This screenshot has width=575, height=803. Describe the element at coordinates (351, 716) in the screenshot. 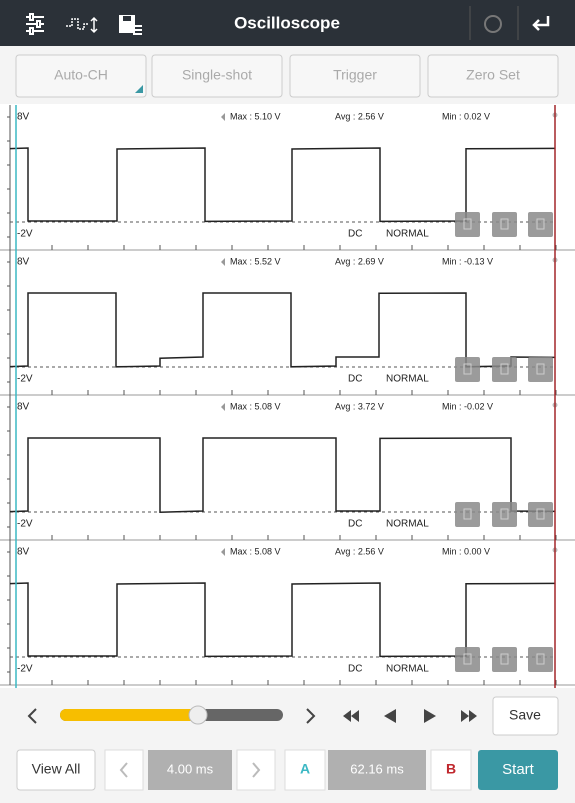

I see `fast-back` at that location.